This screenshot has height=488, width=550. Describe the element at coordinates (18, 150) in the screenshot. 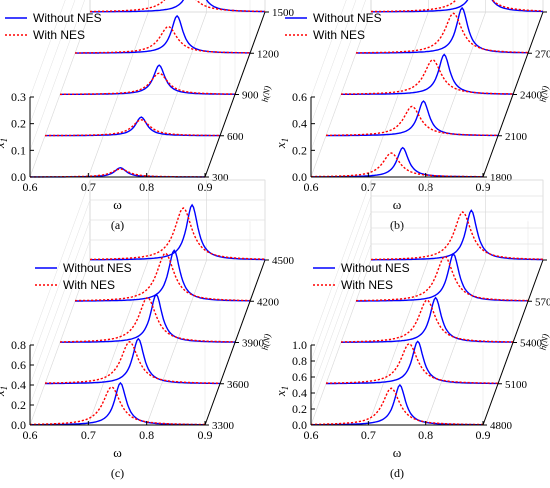

I see `y-tick-label: 0.1` at that location.